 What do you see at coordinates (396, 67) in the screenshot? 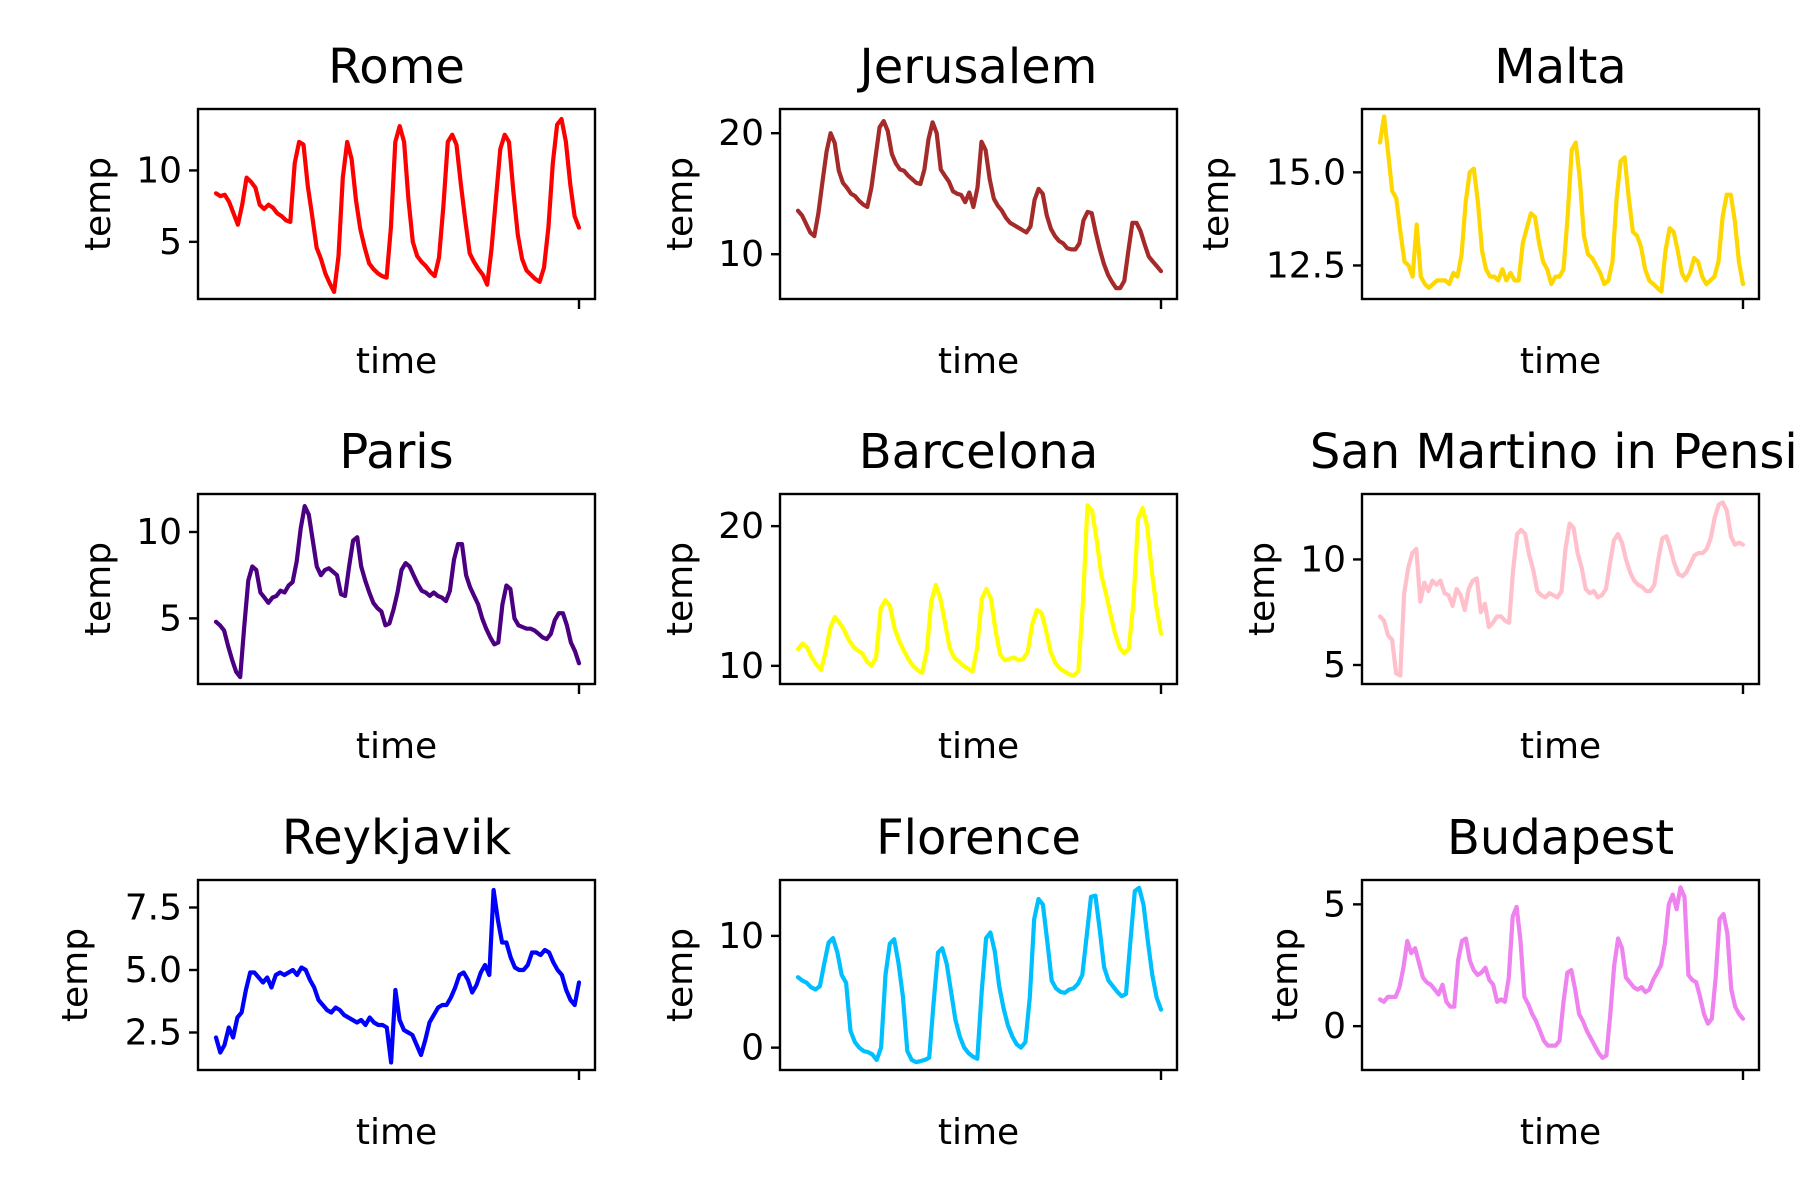
I see `panel-title: Rome` at bounding box center [396, 67].